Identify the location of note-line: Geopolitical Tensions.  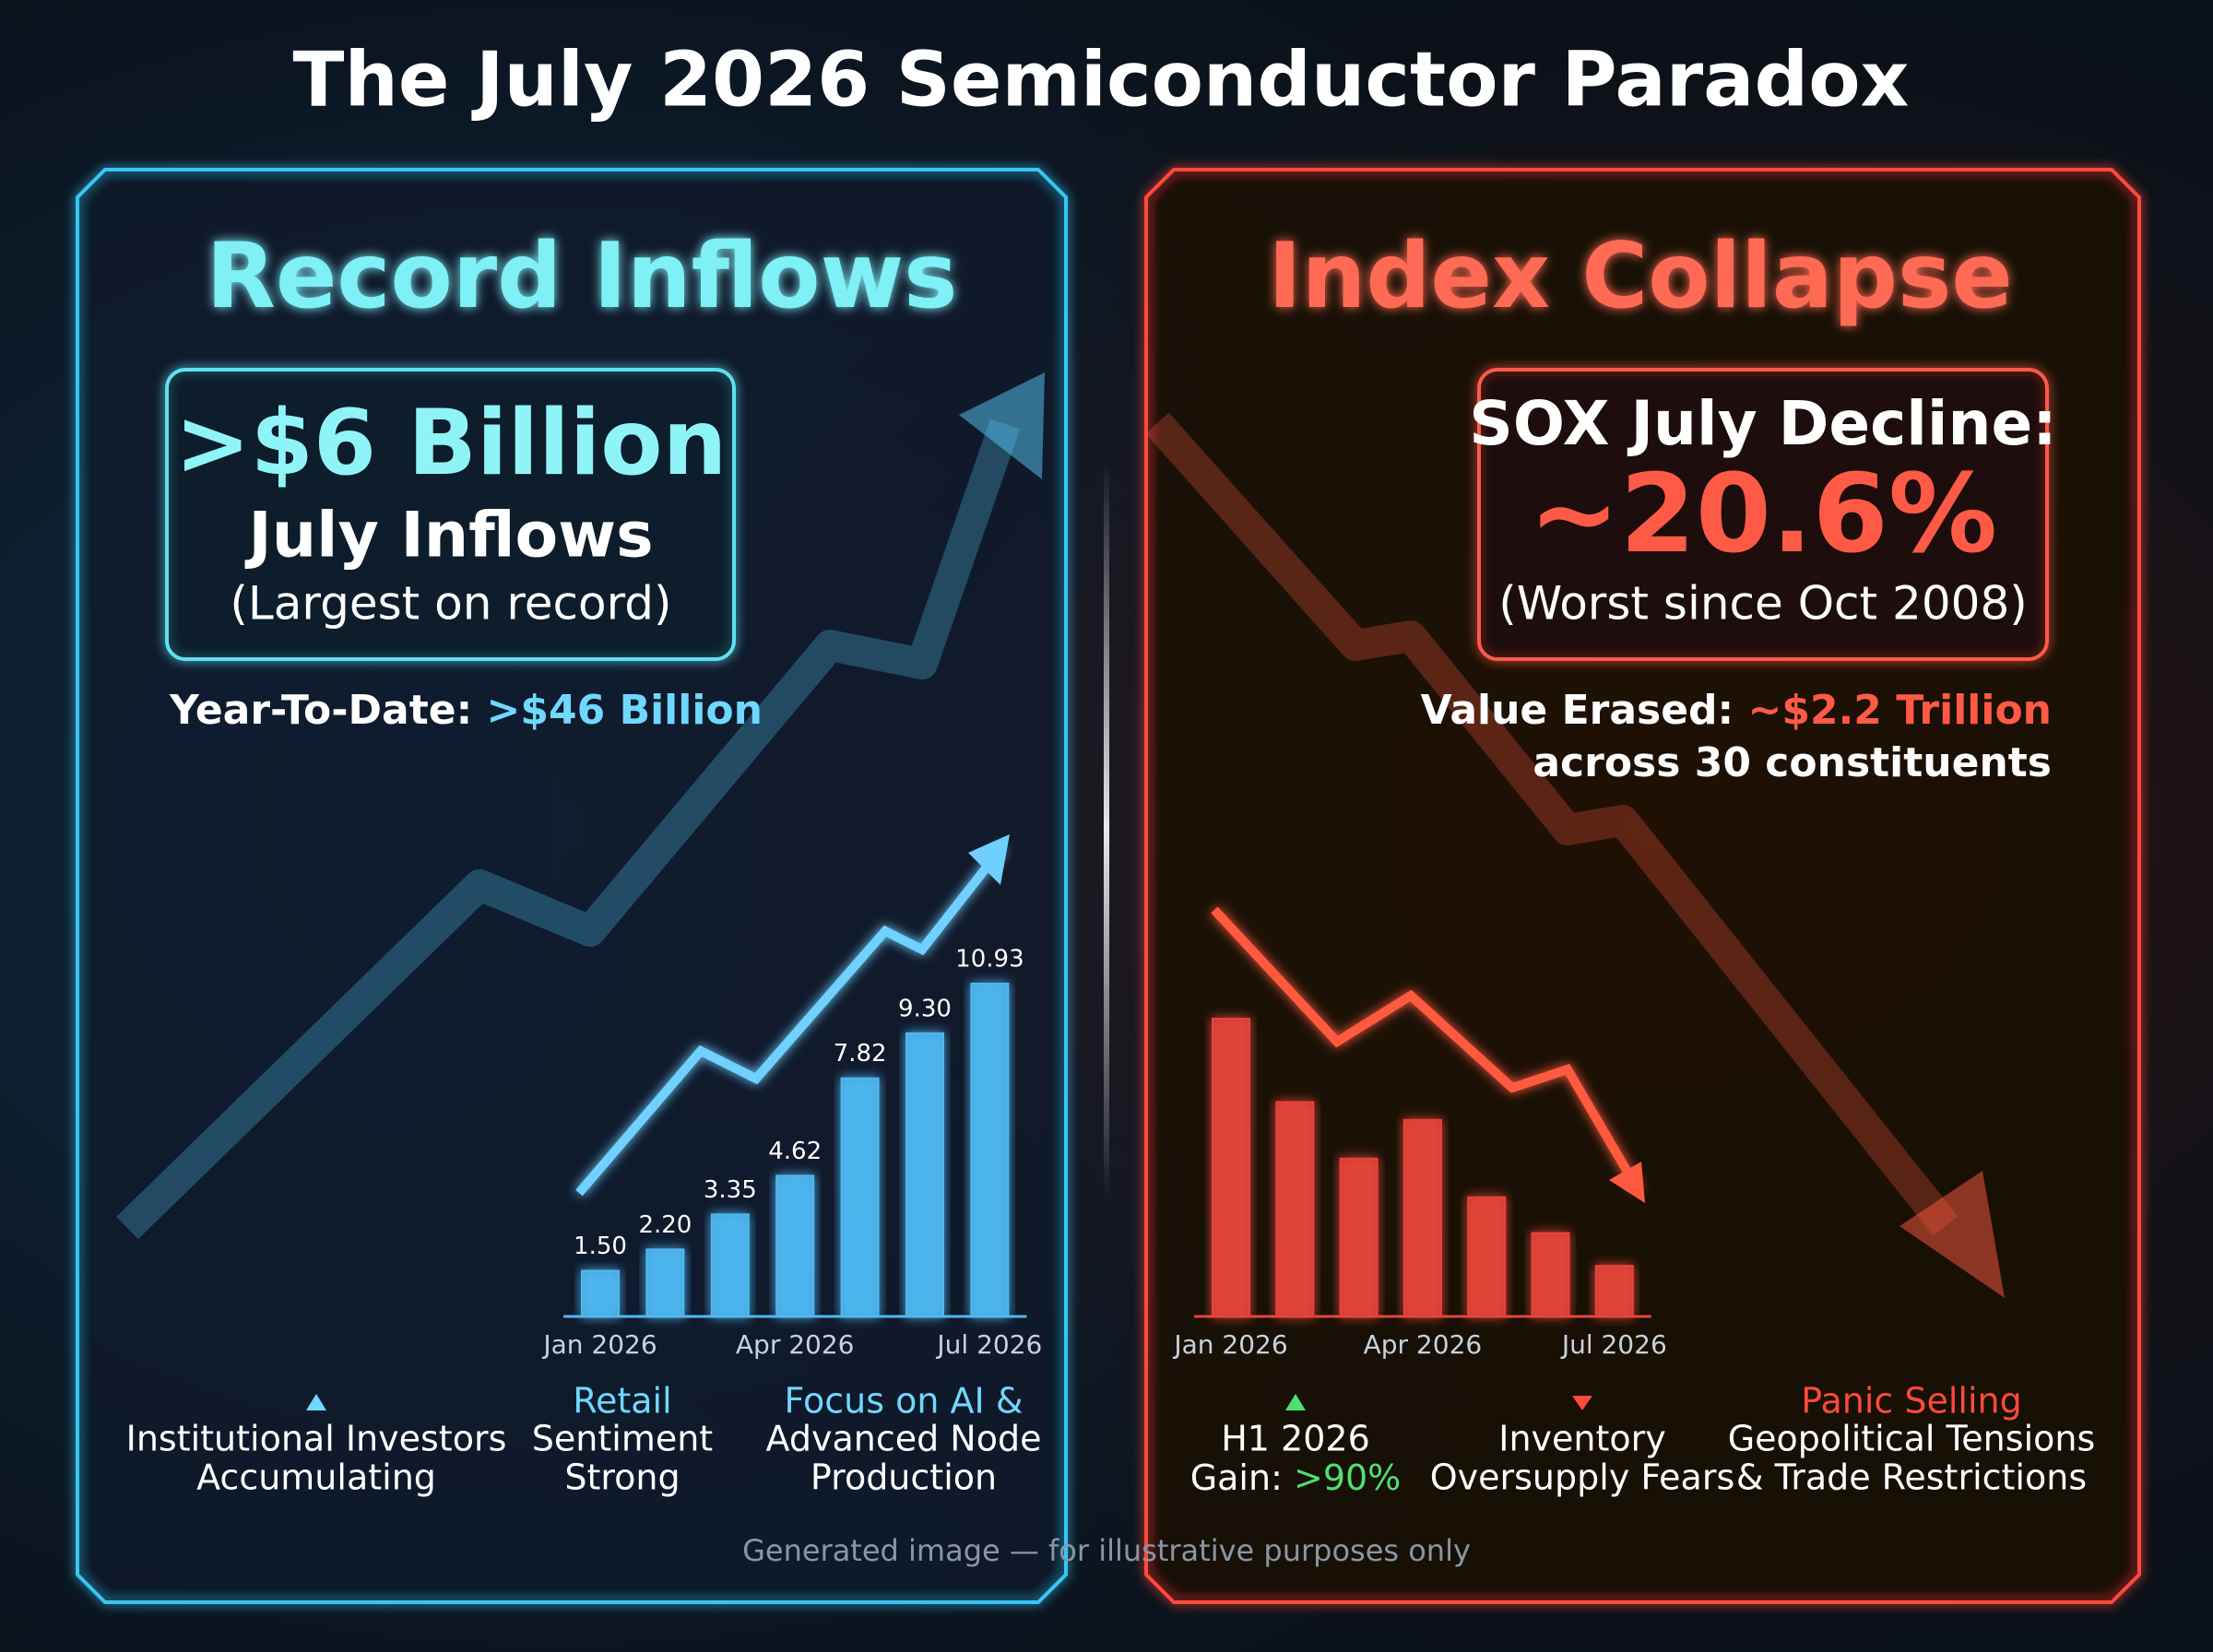
(1912, 1439).